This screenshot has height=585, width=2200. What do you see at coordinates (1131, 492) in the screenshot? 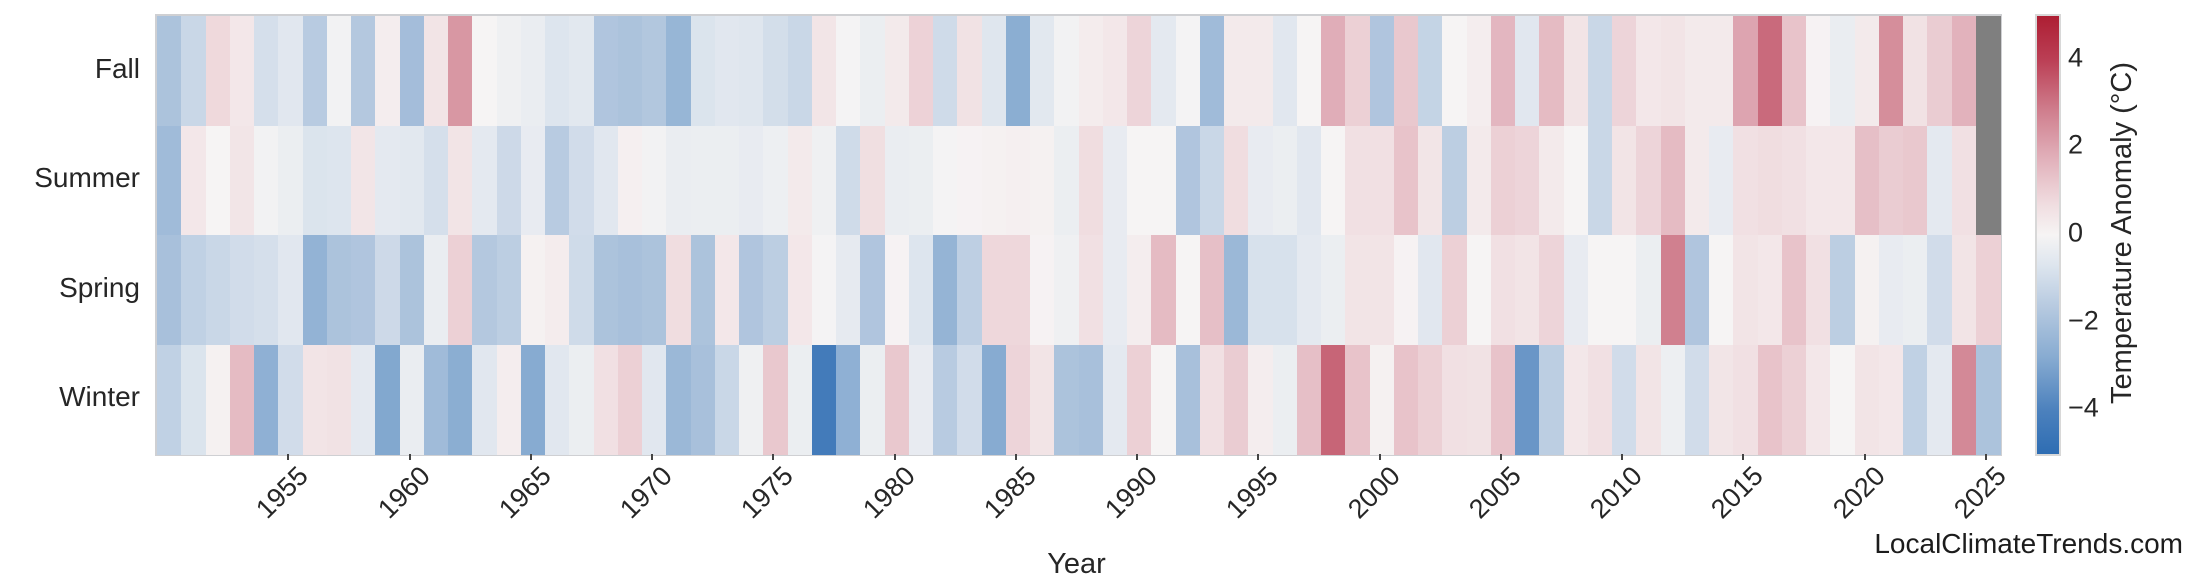
I see `x-tick-label-1990: 1990` at bounding box center [1131, 492].